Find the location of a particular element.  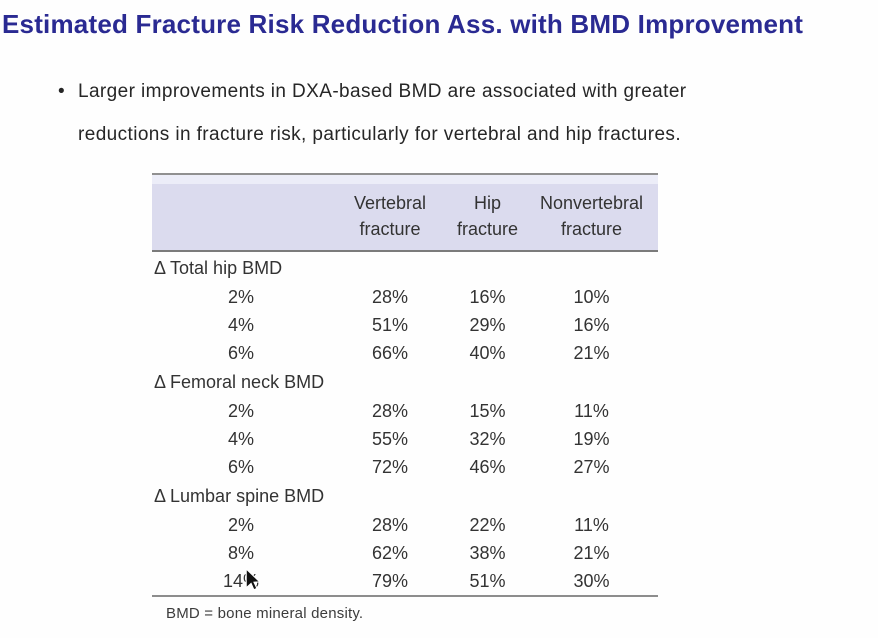

table-row: 6% 66% 40% 21% is located at coordinates (405, 353).